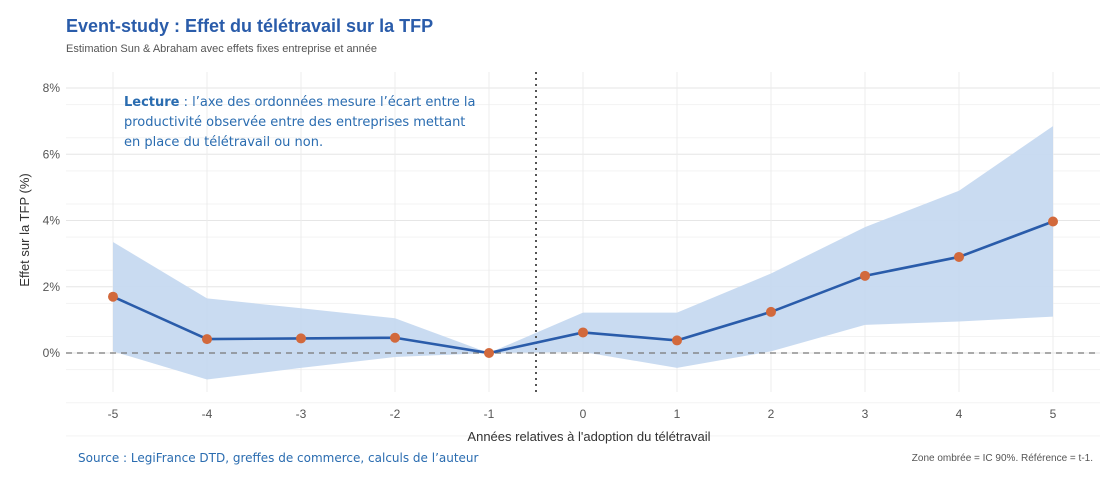 The height and width of the screenshot is (497, 1101). What do you see at coordinates (865, 414) in the screenshot?
I see `x-tick-label: 3` at bounding box center [865, 414].